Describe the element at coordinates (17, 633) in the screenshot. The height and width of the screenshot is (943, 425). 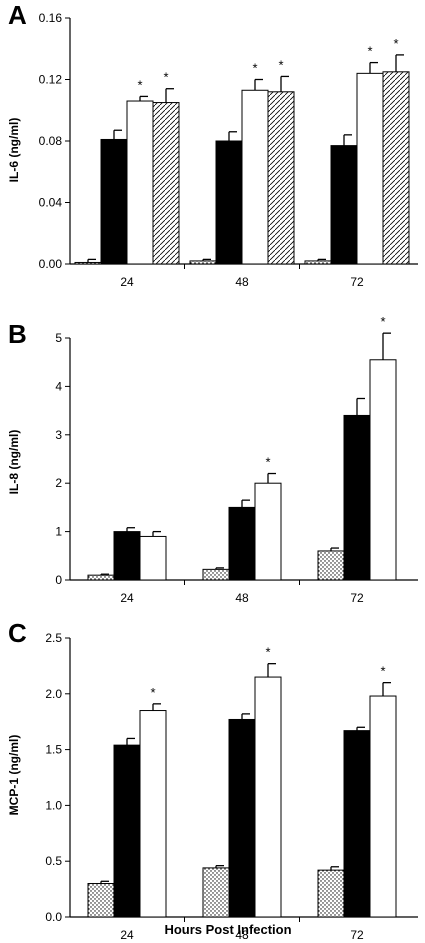
I see `panel-c-letter: C` at that location.